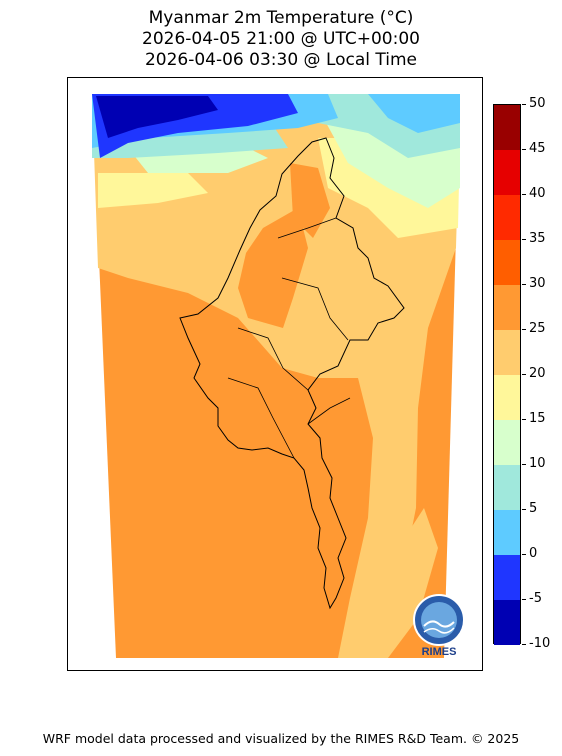 The width and height of the screenshot is (562, 756). I want to click on internal-boundaries, so click(289, 338).